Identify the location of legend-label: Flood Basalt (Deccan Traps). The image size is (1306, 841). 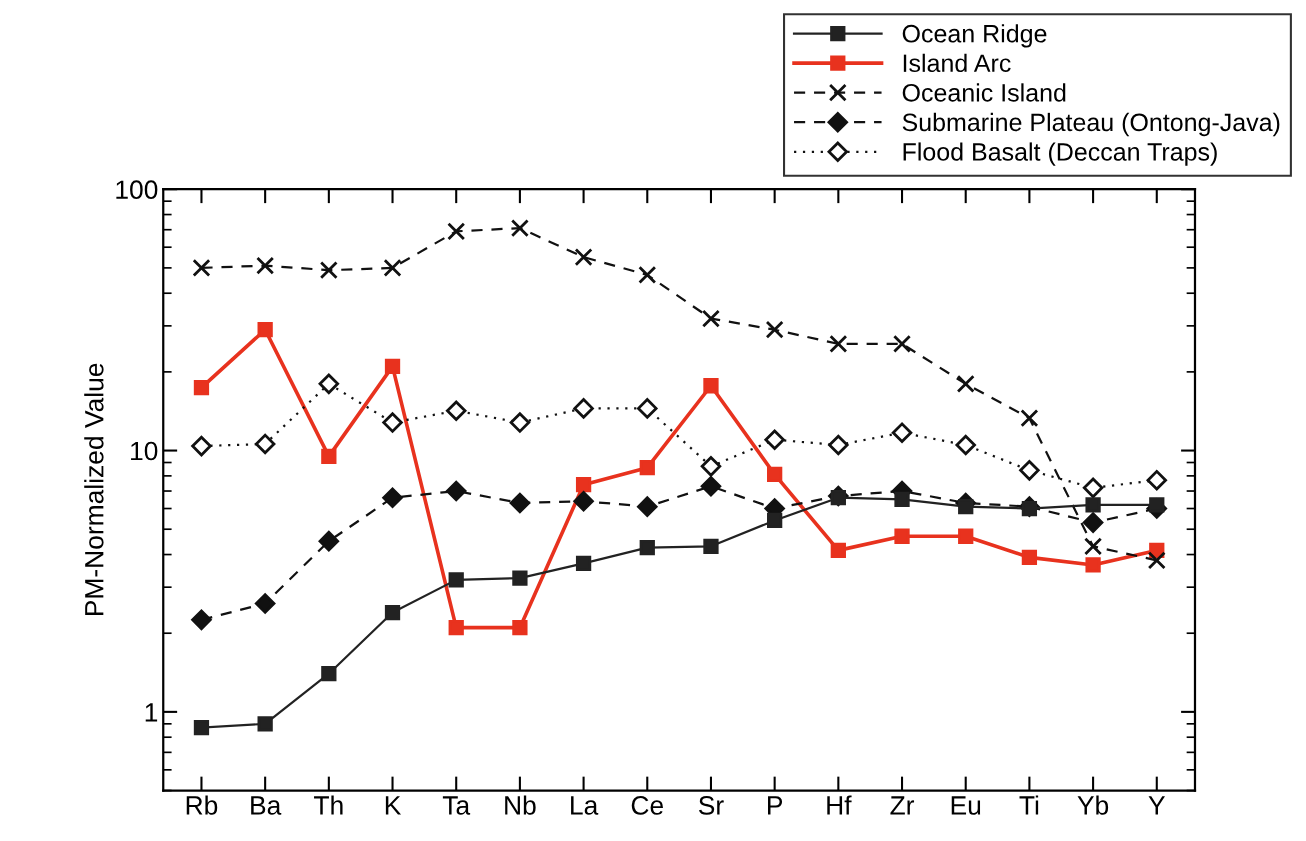
(1060, 154).